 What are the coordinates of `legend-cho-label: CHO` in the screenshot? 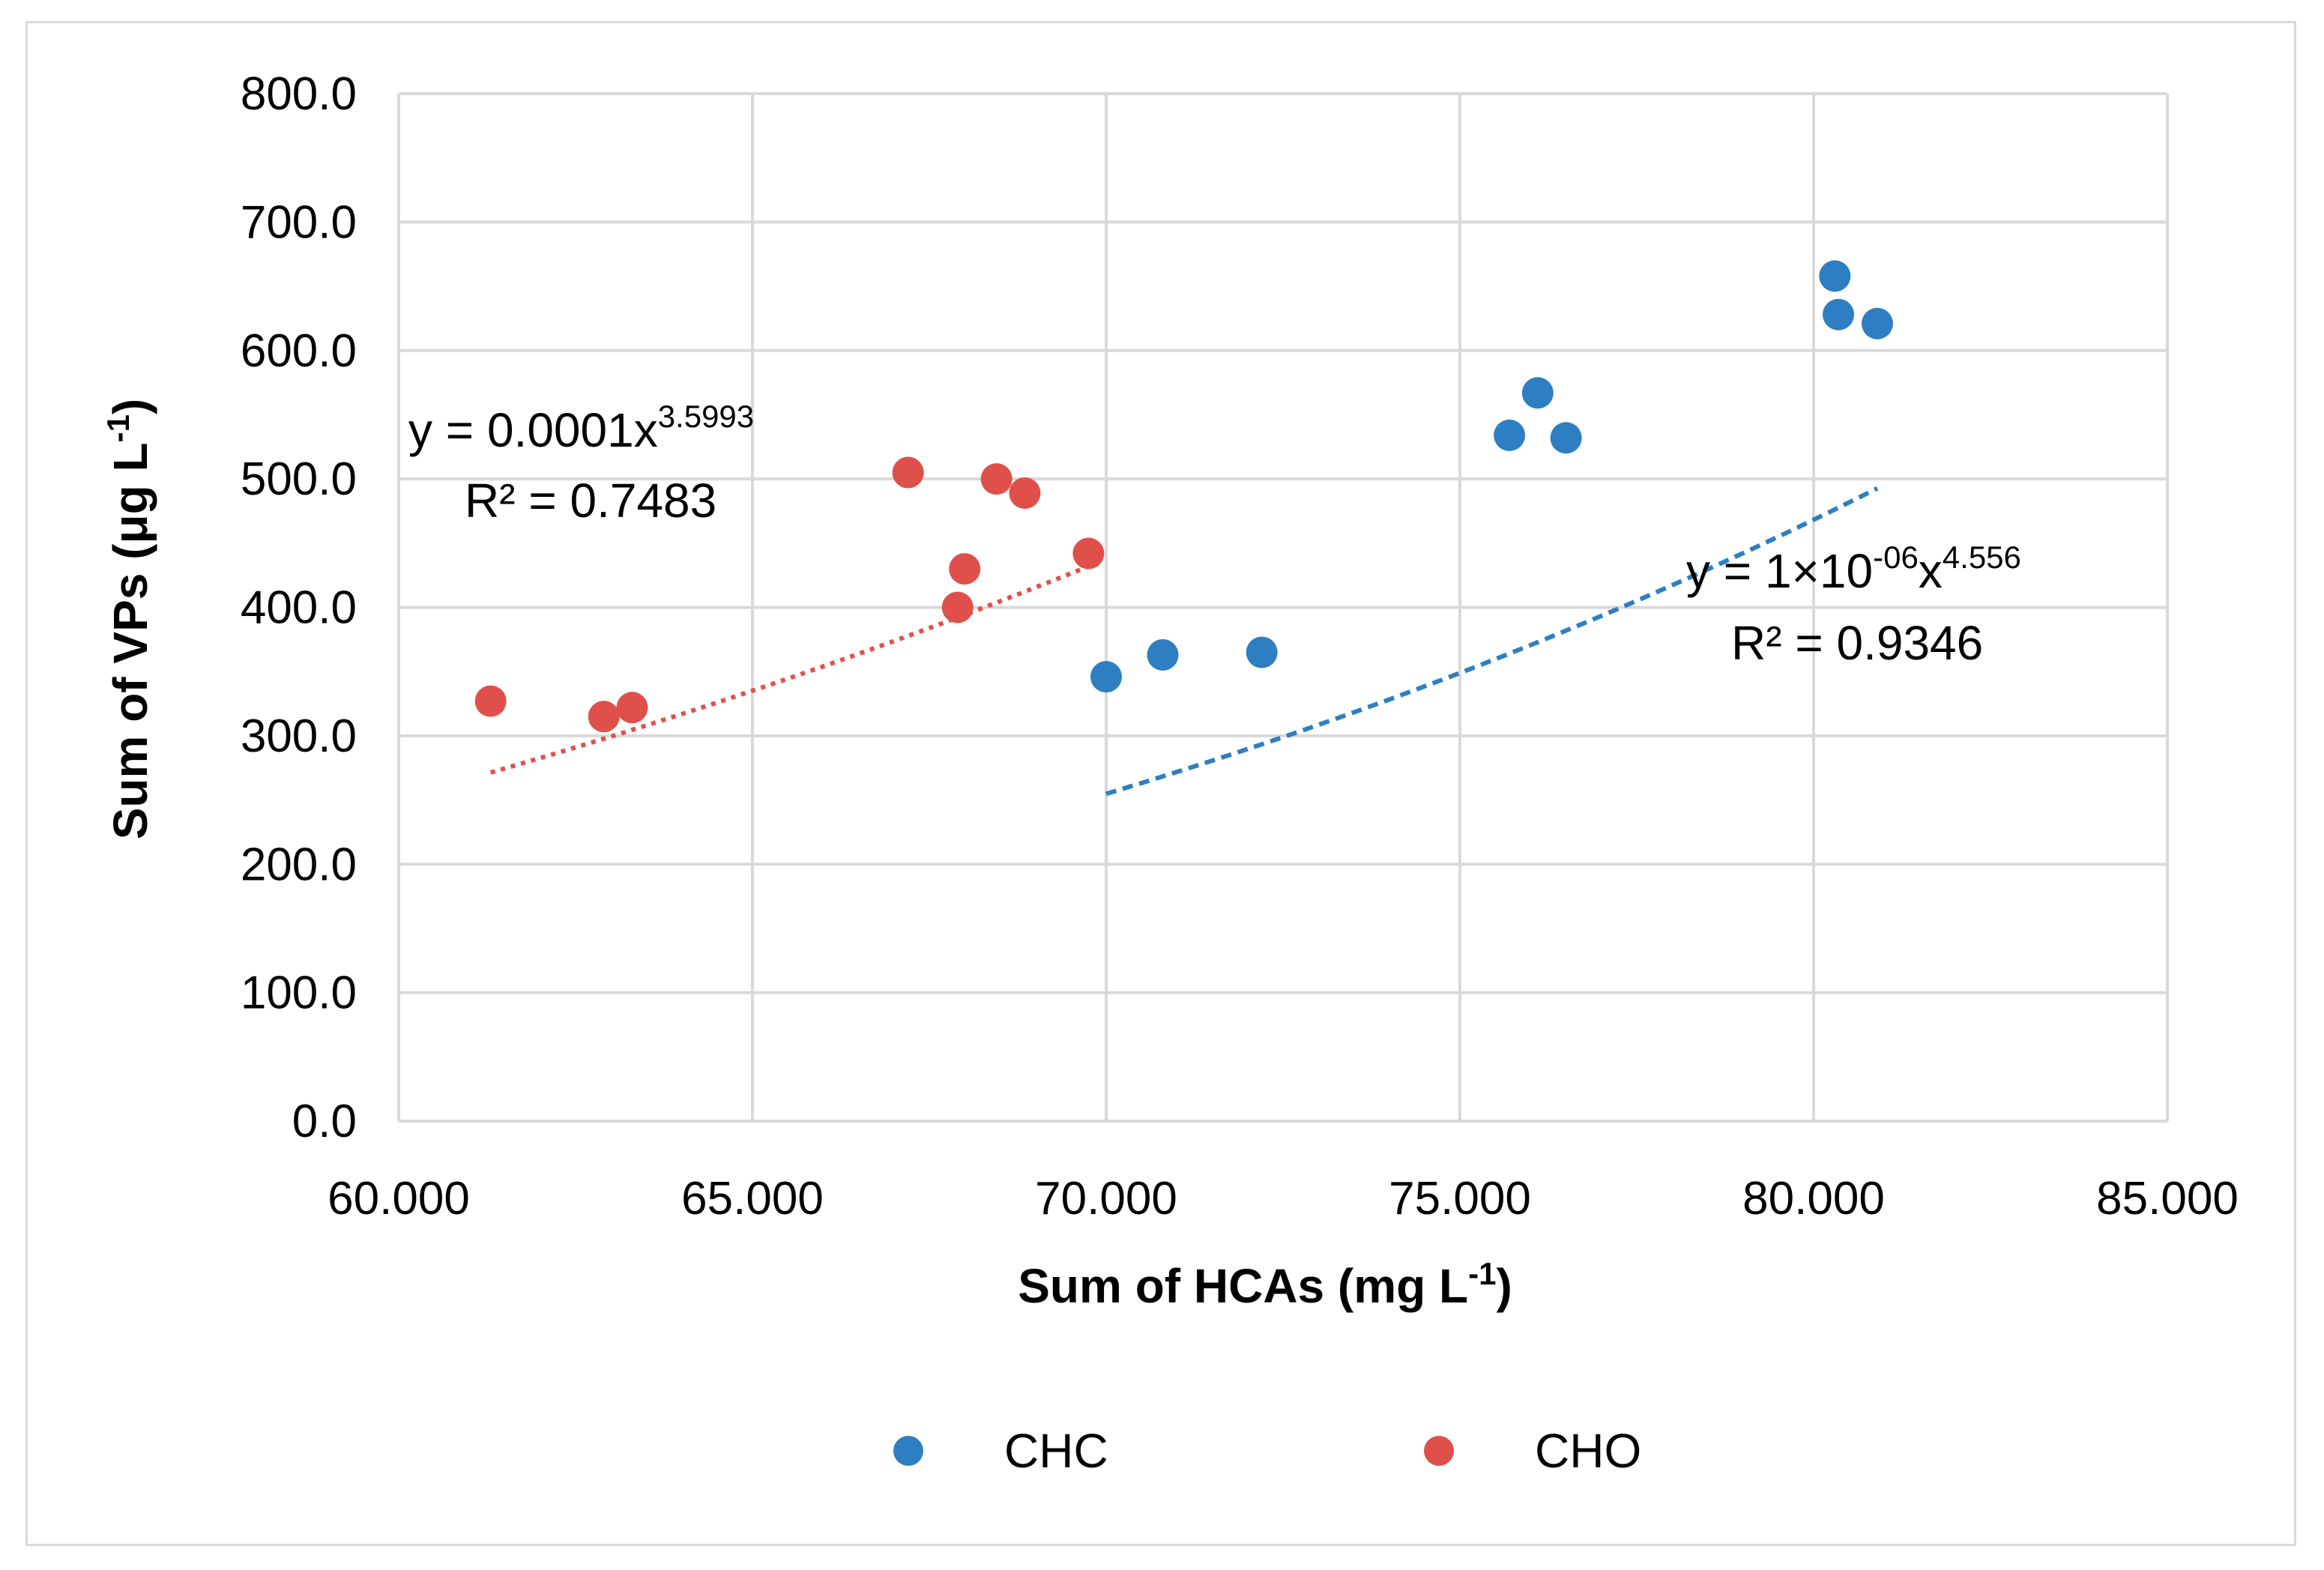 It's located at (1588, 1451).